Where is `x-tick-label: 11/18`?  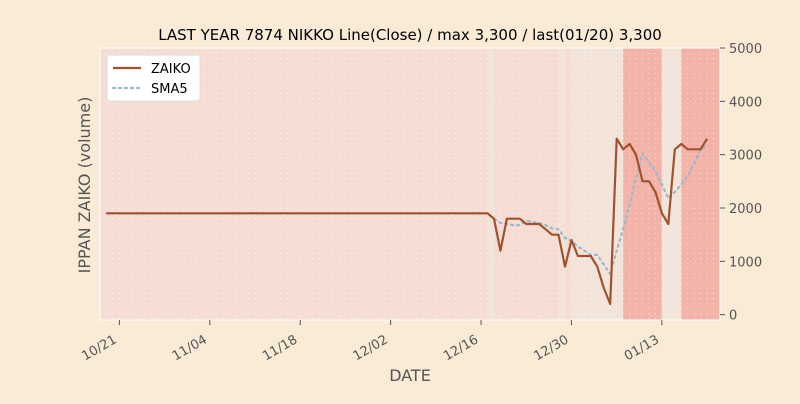
x-tick-label: 11/18 is located at coordinates (280, 348).